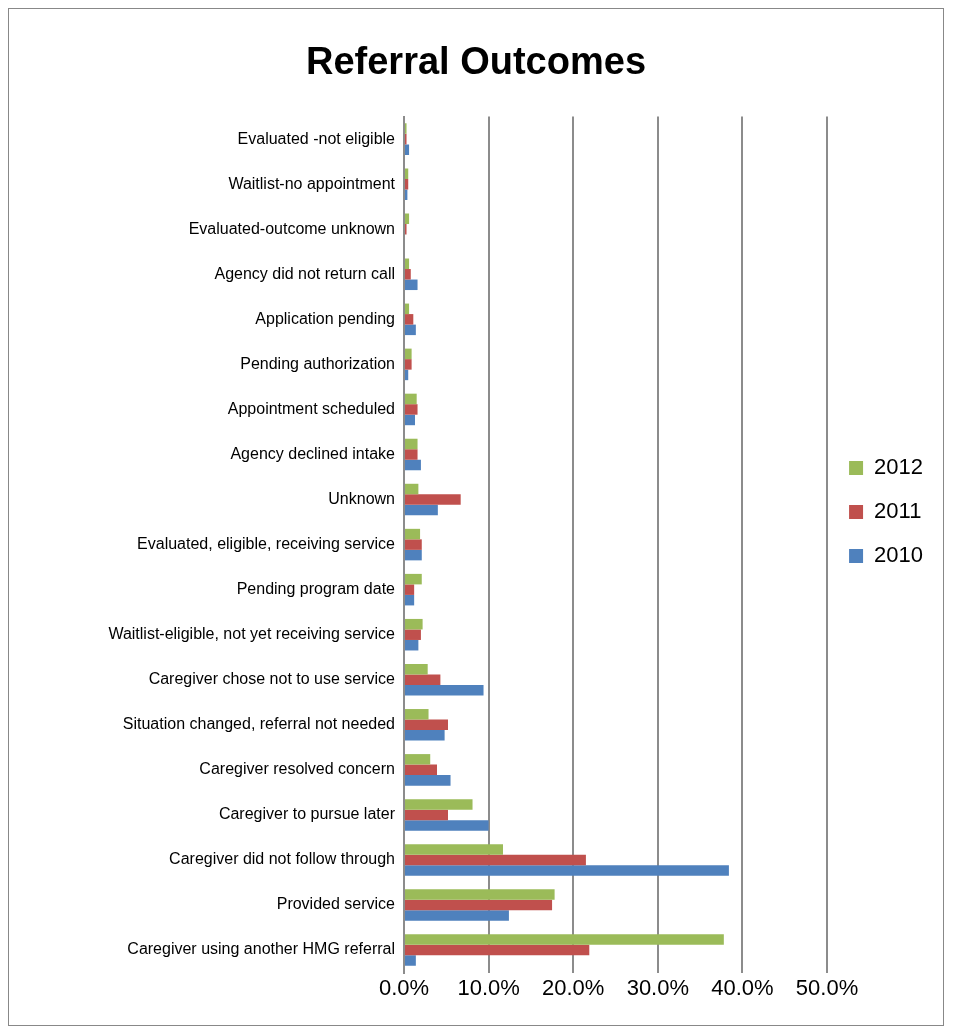  What do you see at coordinates (261, 949) in the screenshot?
I see `y-tick-label: Caregiver using another HMG referral` at bounding box center [261, 949].